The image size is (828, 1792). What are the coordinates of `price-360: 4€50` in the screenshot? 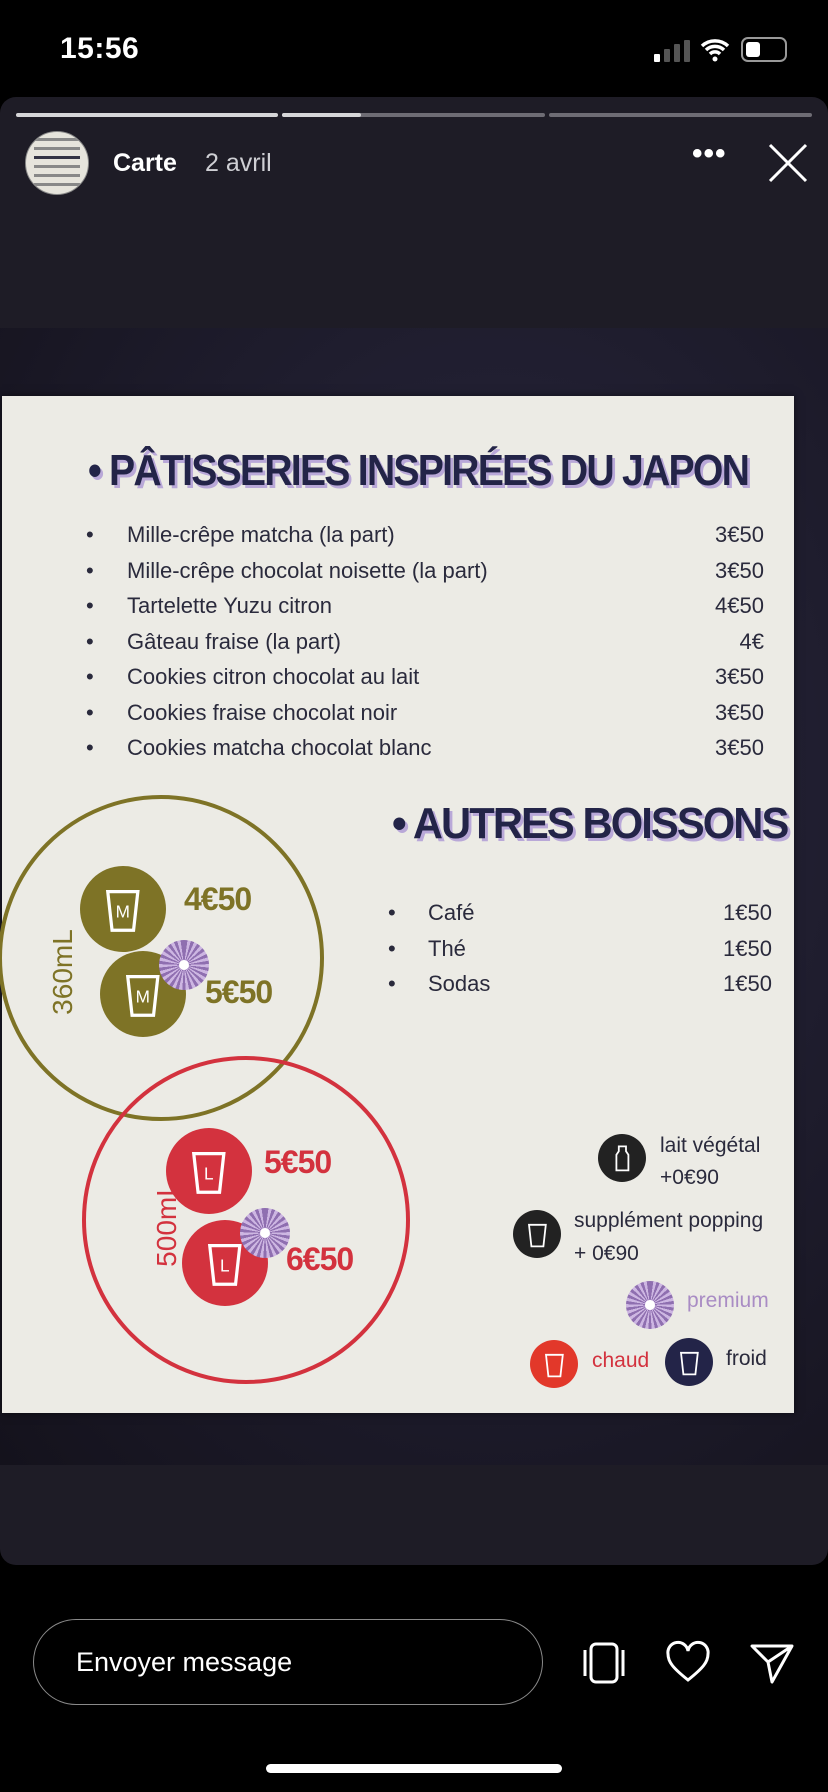 It's located at (218, 899).